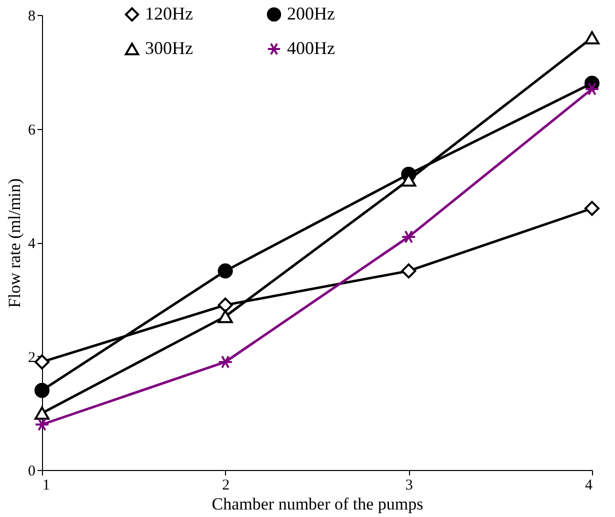 Image resolution: width=615 pixels, height=517 pixels. Describe the element at coordinates (311, 13) in the screenshot. I see `legend-label: 200Hz` at that location.